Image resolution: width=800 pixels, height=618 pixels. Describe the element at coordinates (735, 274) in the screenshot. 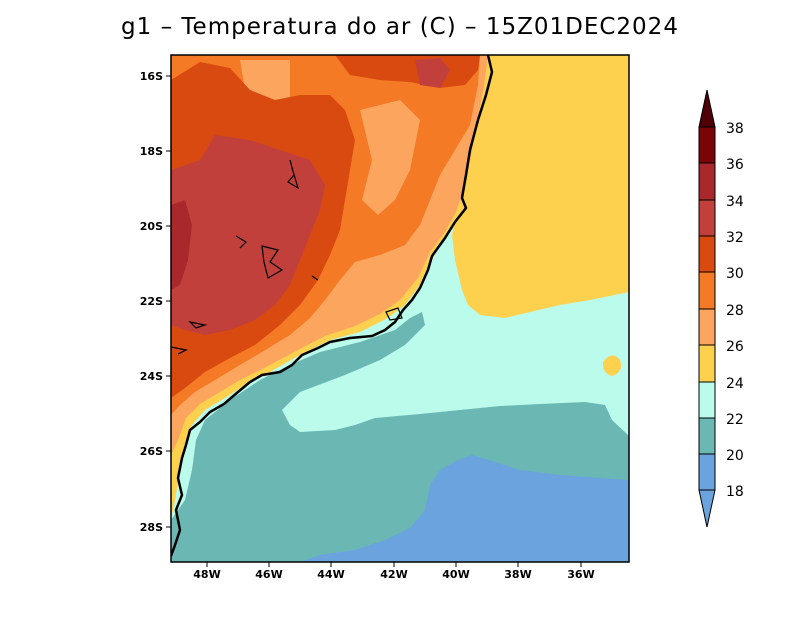

I see `colorbar-label-30: 30` at that location.